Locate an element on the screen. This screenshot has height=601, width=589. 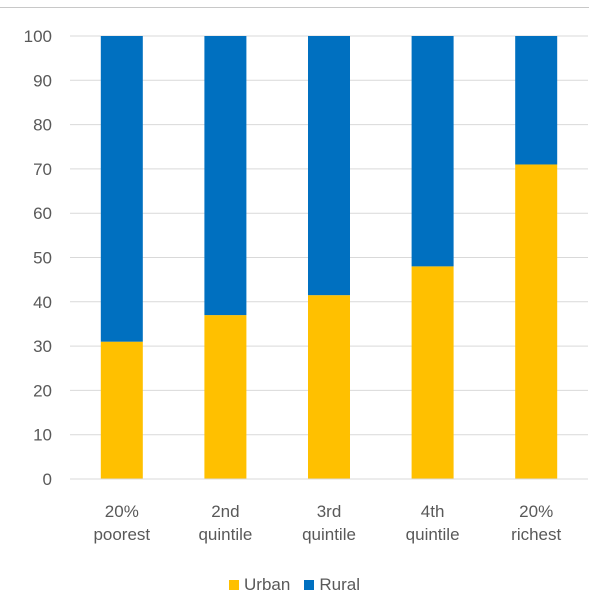
x-tick-label: poorest is located at coordinates (121, 534).